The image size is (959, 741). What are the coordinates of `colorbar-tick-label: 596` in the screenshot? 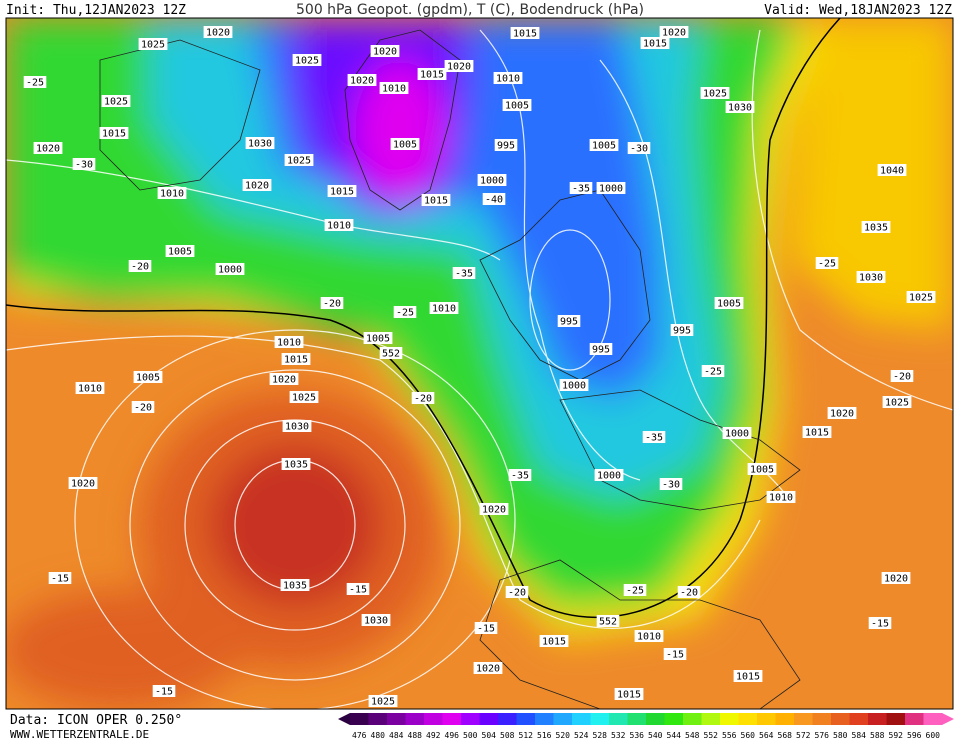 It's located at (914, 735).